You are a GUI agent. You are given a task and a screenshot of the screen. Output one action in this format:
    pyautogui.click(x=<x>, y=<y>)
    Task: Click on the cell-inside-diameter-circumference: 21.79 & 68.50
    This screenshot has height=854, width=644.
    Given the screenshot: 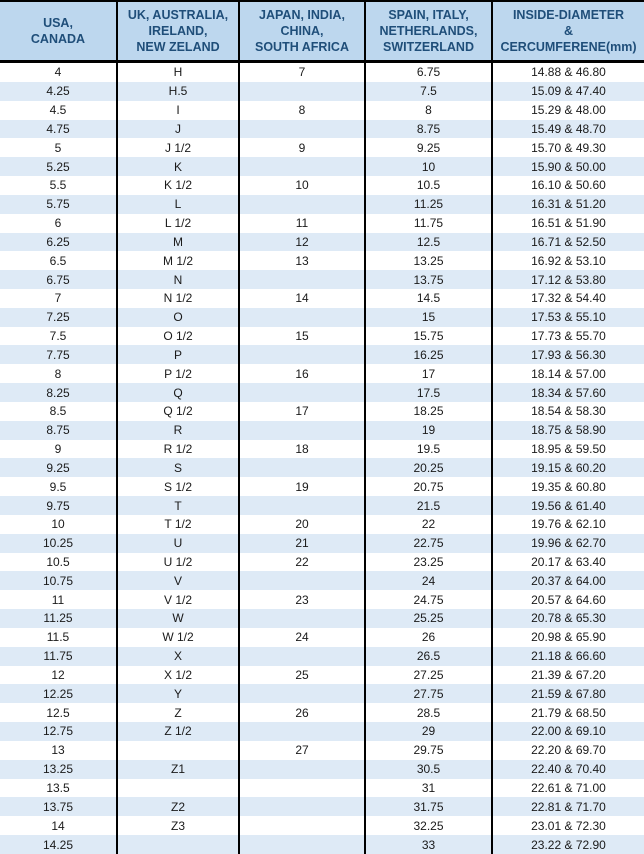 What is the action you would take?
    pyautogui.click(x=567, y=713)
    